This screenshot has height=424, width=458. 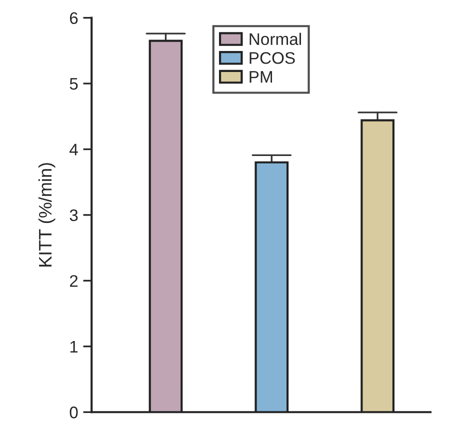 I want to click on y-tick-label: 5, so click(x=74, y=84).